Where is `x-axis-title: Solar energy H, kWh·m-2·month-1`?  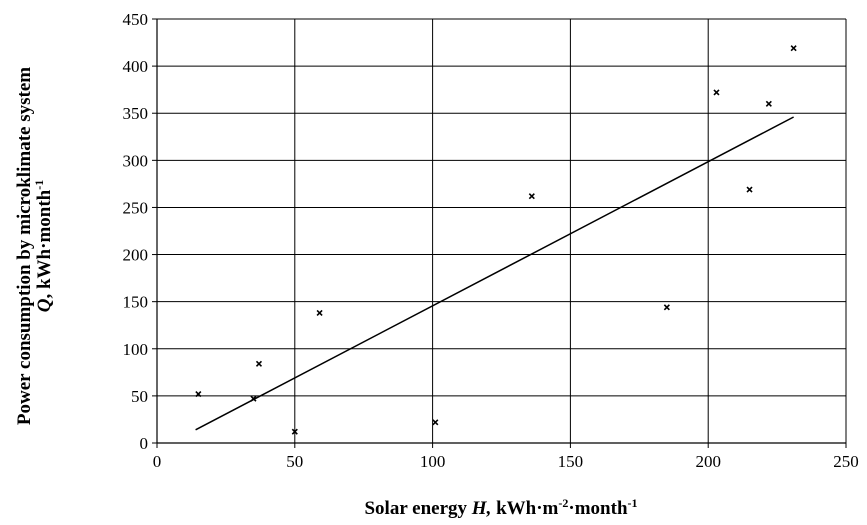 x-axis-title: Solar energy H, kWh·m-2·month-1 is located at coordinates (500, 507).